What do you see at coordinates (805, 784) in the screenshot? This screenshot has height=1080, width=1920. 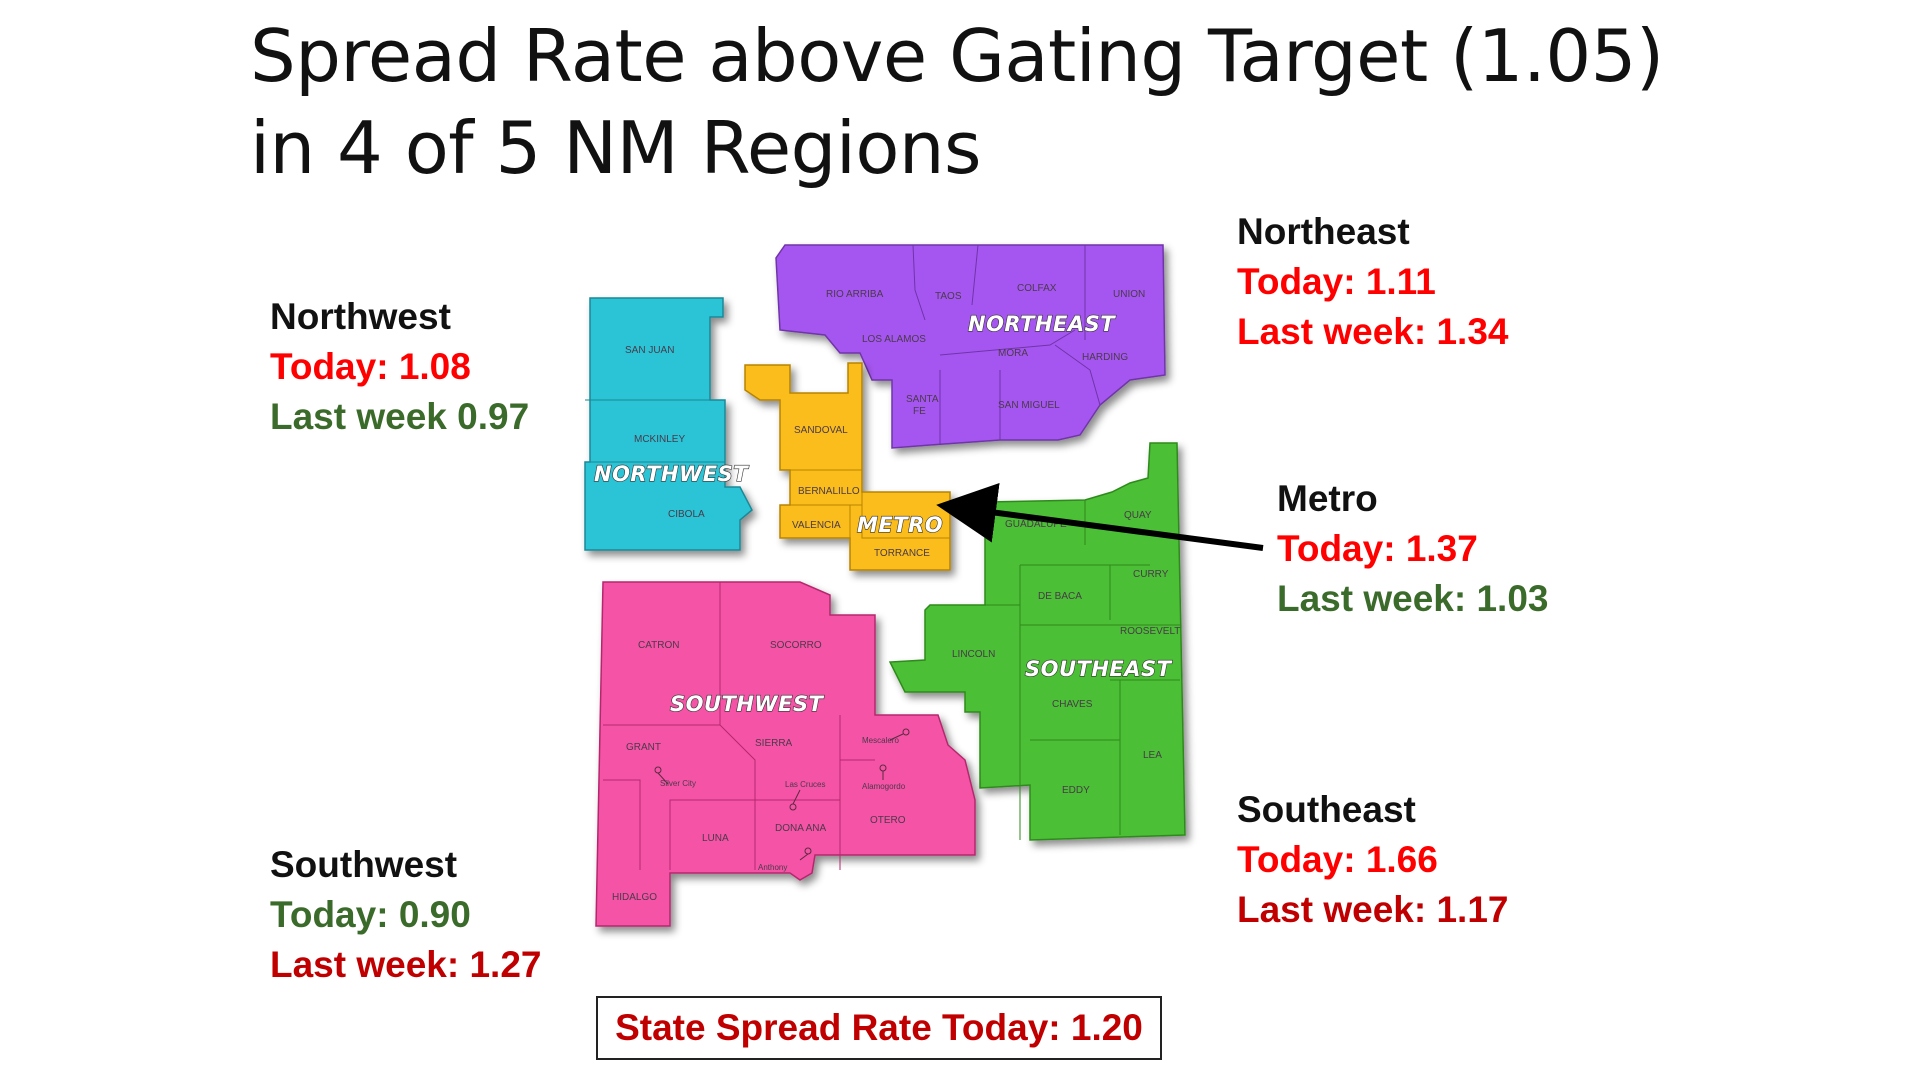 I see `city-las-cruces: Las Cruces` at bounding box center [805, 784].